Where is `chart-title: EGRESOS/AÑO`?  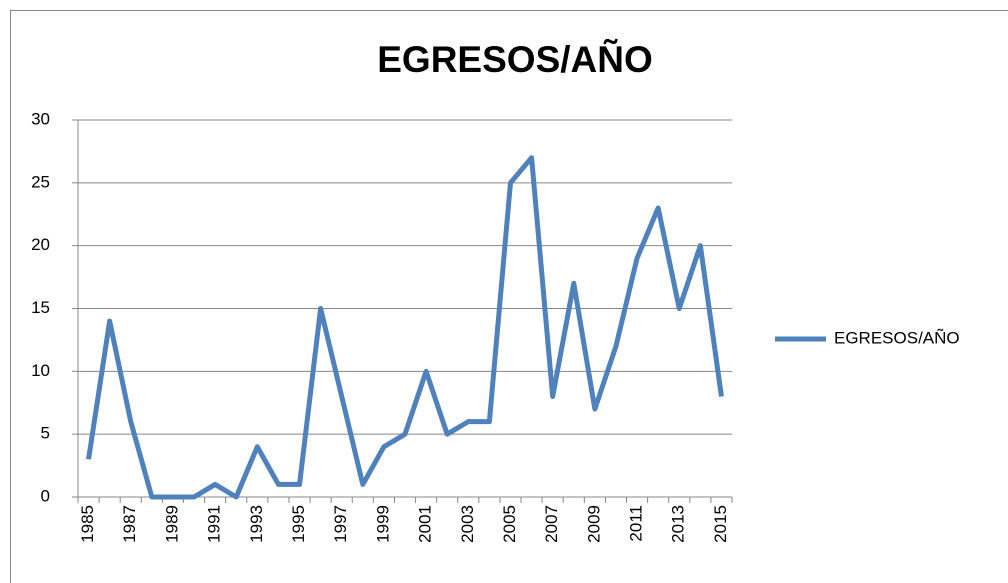 chart-title: EGRESOS/AÑO is located at coordinates (515, 59).